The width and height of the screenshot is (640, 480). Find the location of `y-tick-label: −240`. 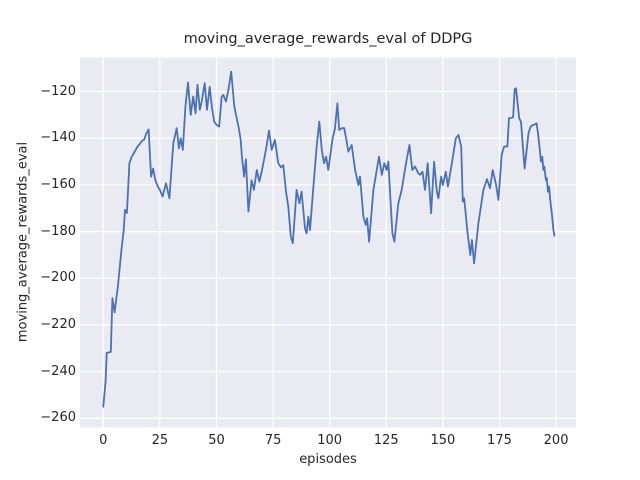

y-tick-label: −240 is located at coordinates (58, 371).